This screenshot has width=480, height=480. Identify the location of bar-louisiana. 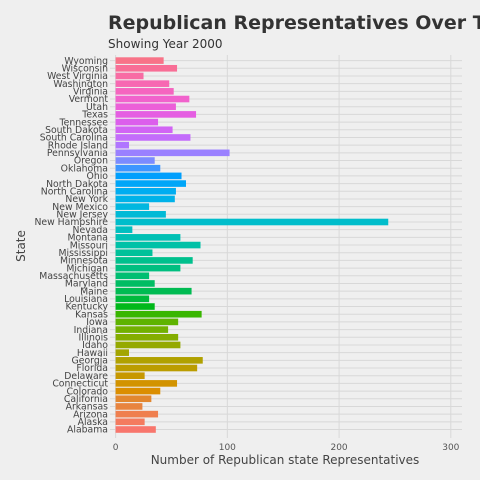
(132, 299).